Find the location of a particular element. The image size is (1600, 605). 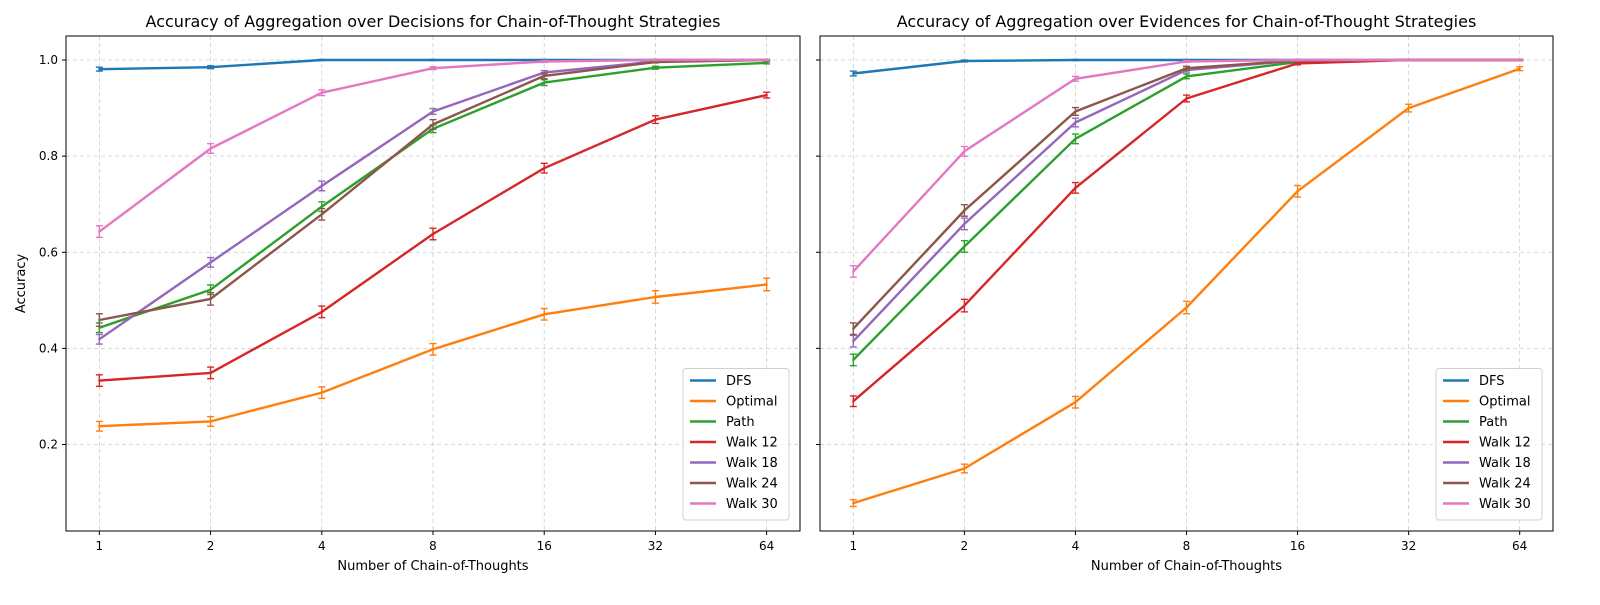

legend-label: Path is located at coordinates (1493, 422).